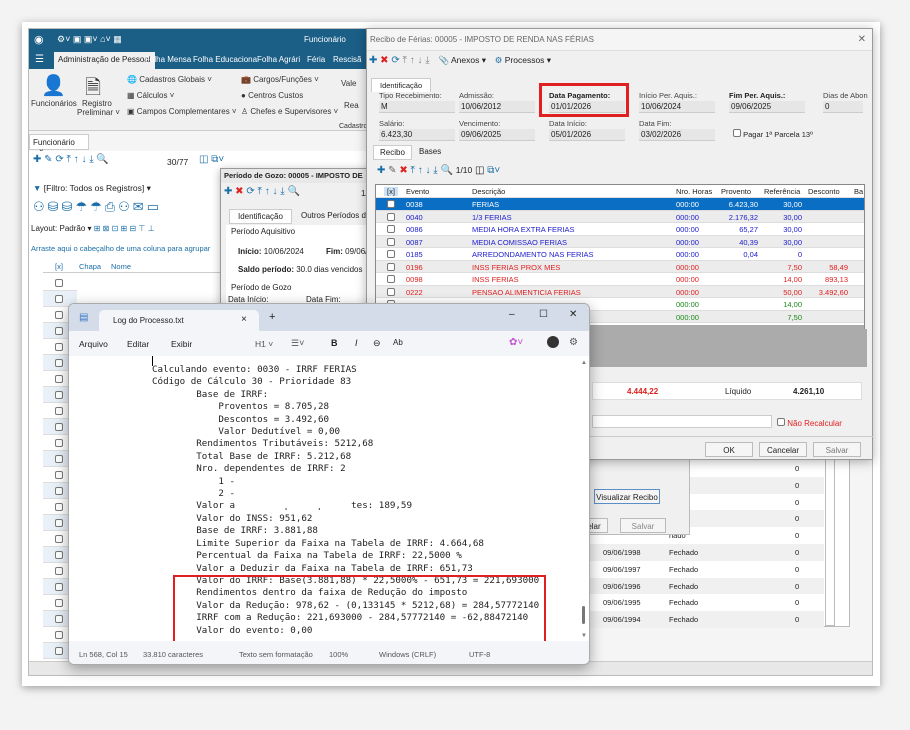  Describe the element at coordinates (347, 59) in the screenshot. I see `tab-rescisao: Rescisã` at that location.